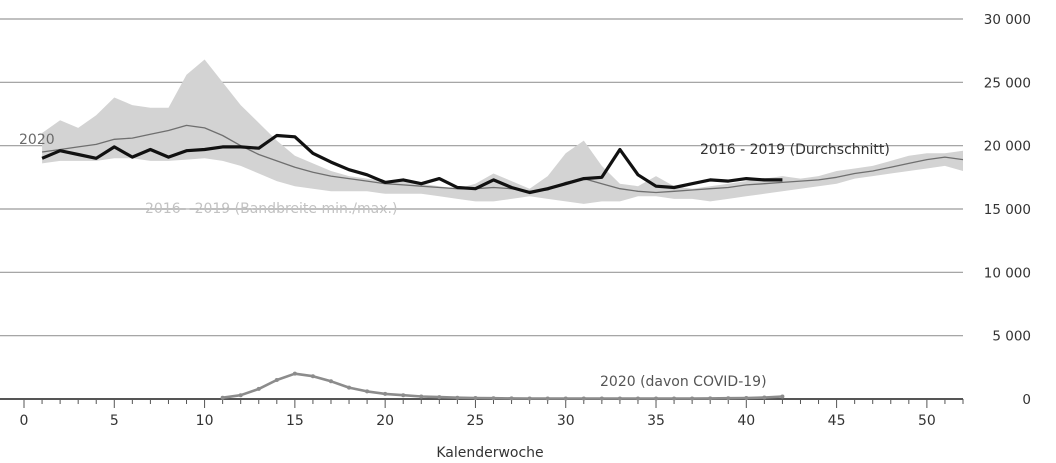  I want to click on x-axis-title: Kalenderwoche, so click(489, 453).